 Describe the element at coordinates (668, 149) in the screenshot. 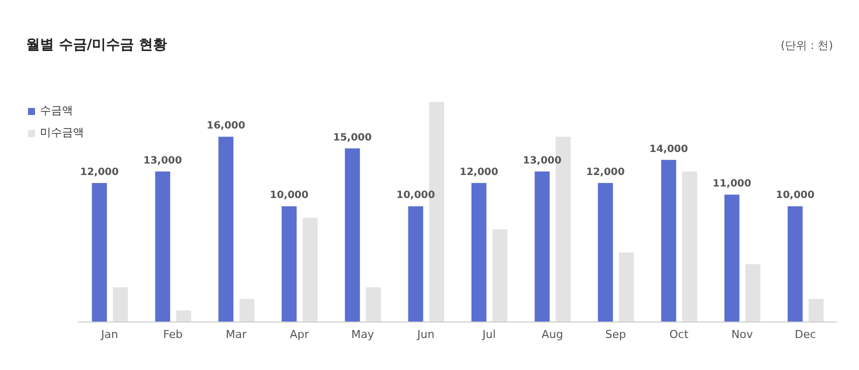

I see `data-label: 14,000` at that location.